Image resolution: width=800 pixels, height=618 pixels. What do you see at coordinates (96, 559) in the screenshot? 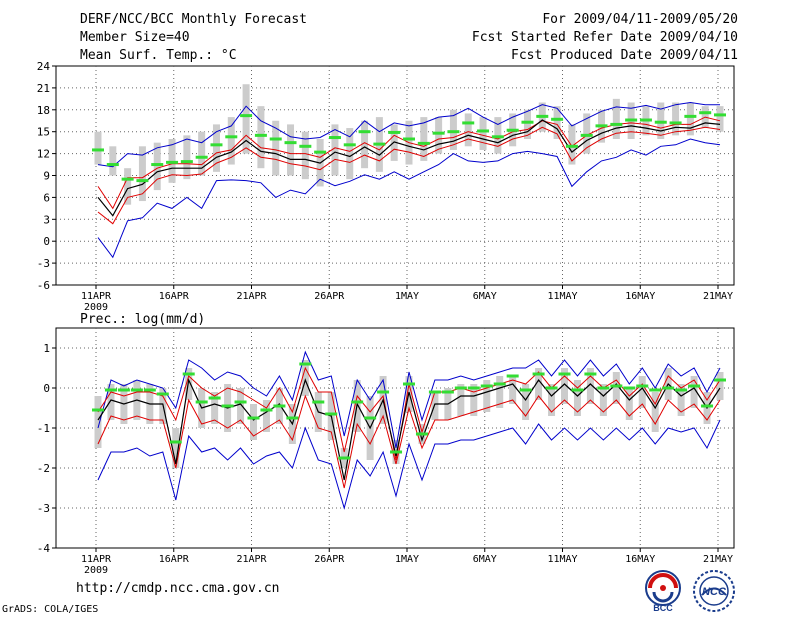
I see `prec-x-tick-label: 11APR` at bounding box center [96, 559].